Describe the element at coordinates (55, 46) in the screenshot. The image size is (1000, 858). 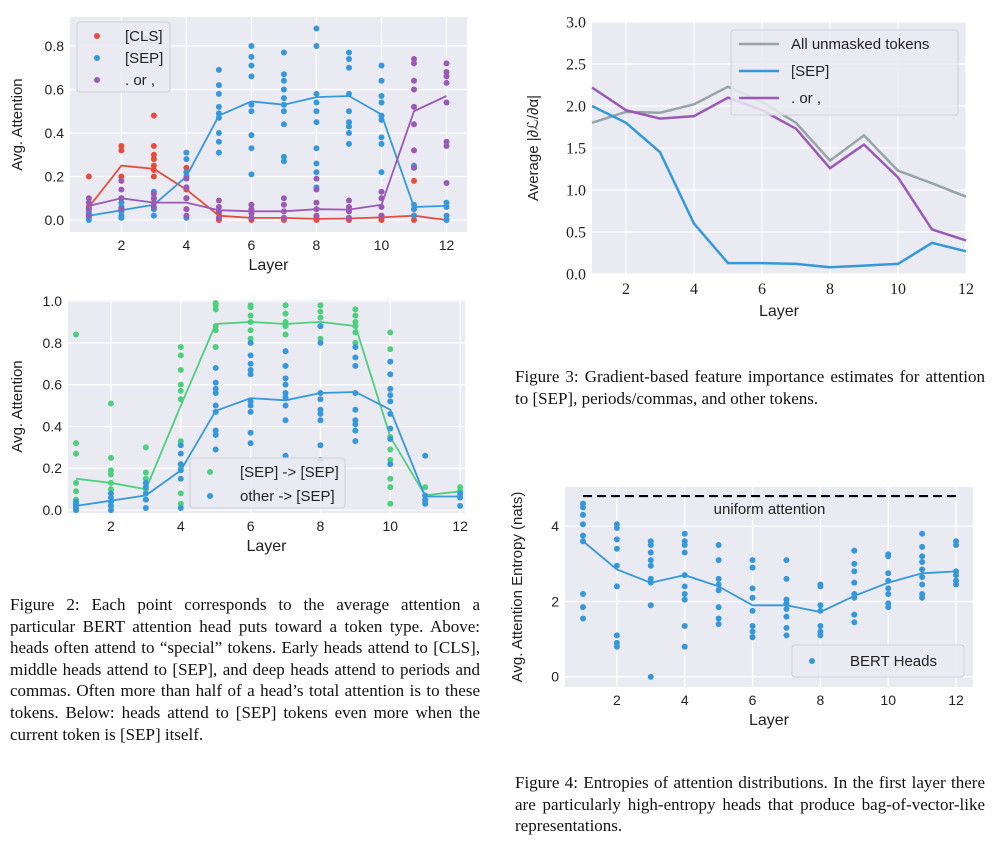
I see `y-tick-label: 0.8` at that location.